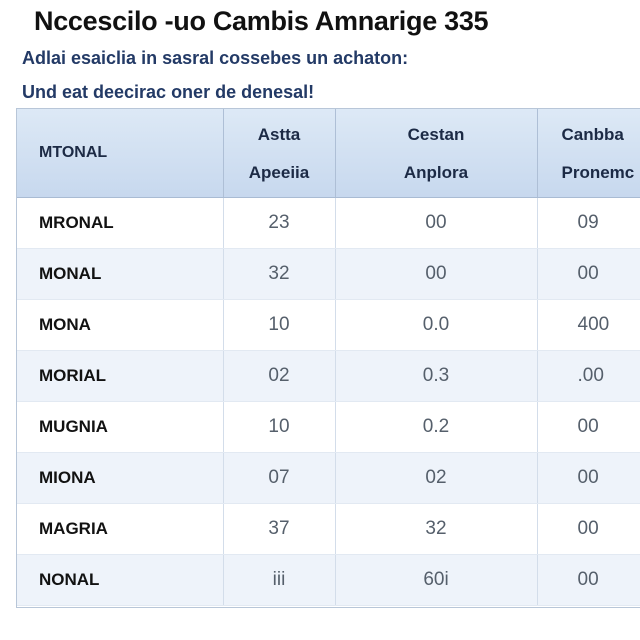 The height and width of the screenshot is (640, 640). I want to click on value-cell: 400, so click(588, 325).